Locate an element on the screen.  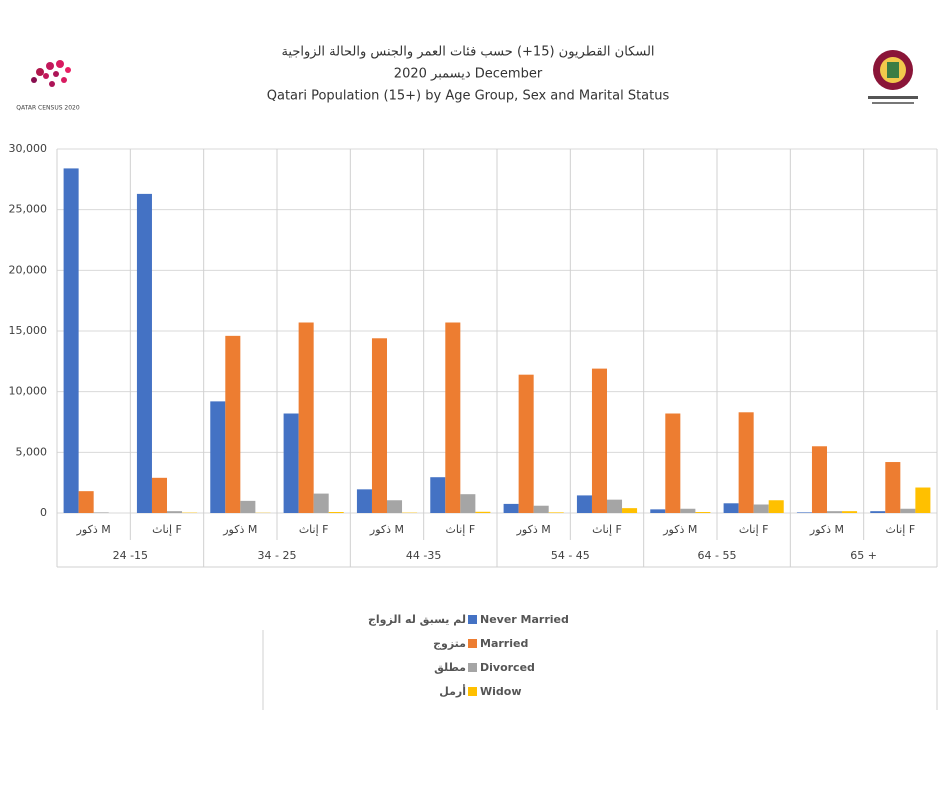
group-label: 54 - 45 is located at coordinates (570, 555).